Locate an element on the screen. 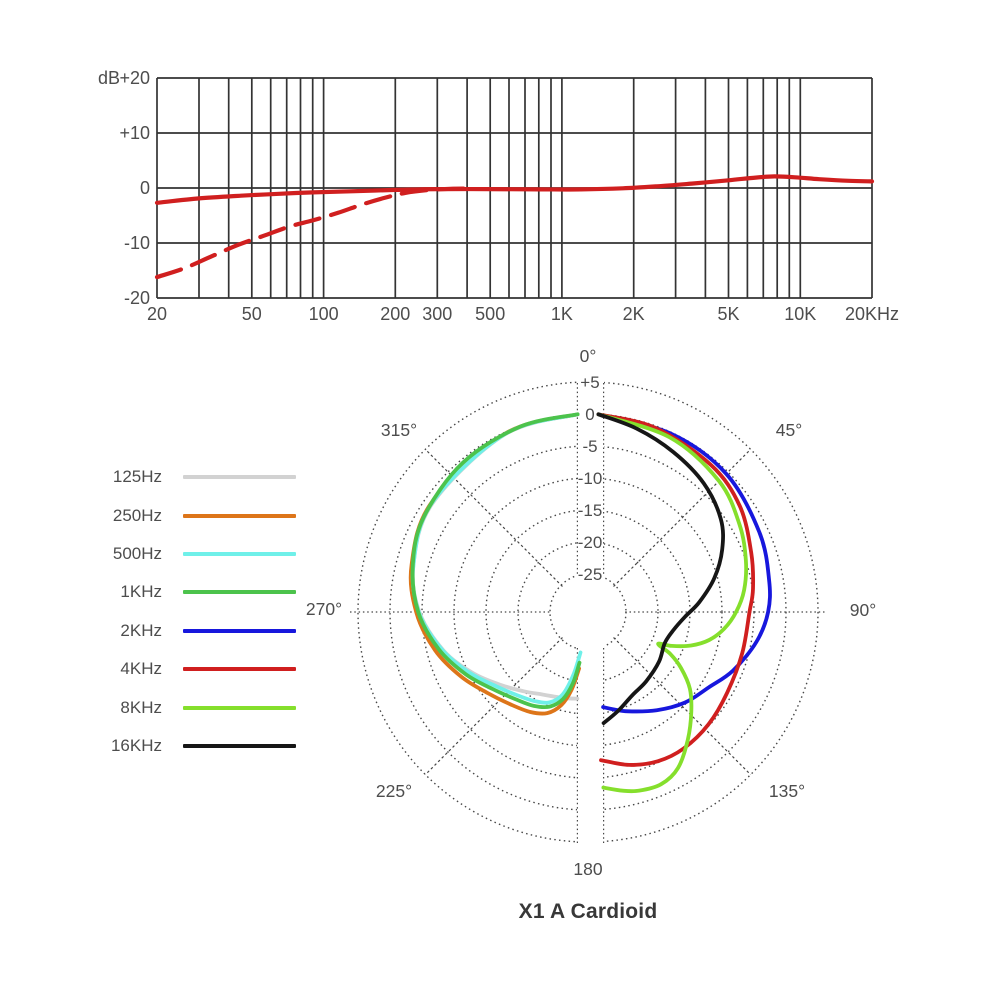  legend-label: 250Hz is located at coordinates (137, 515).